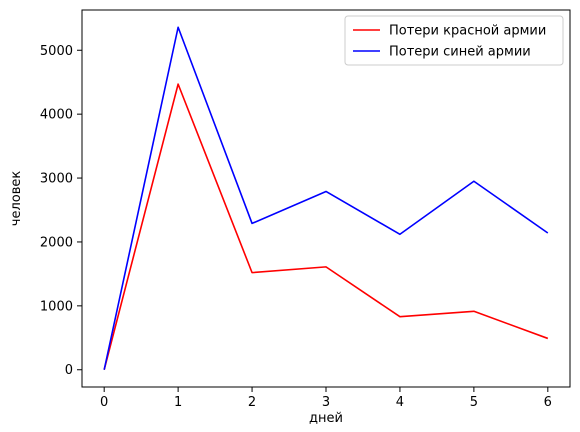 The width and height of the screenshot is (580, 432). I want to click on x-tick-label: 4, so click(400, 402).